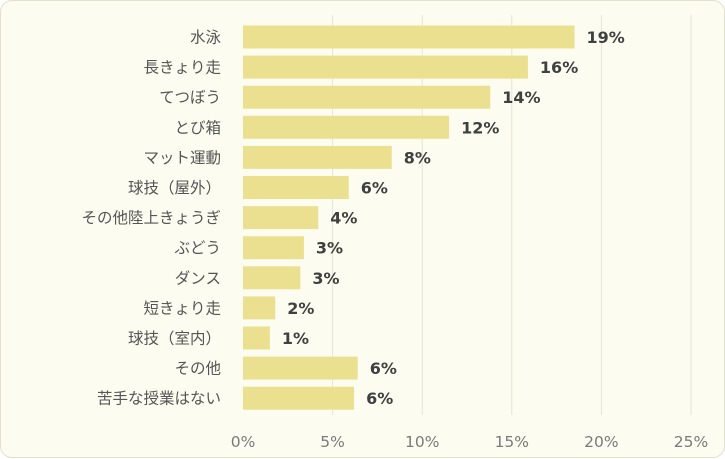 The image size is (725, 459). I want to click on category-label: 球技（室内）, so click(174, 339).